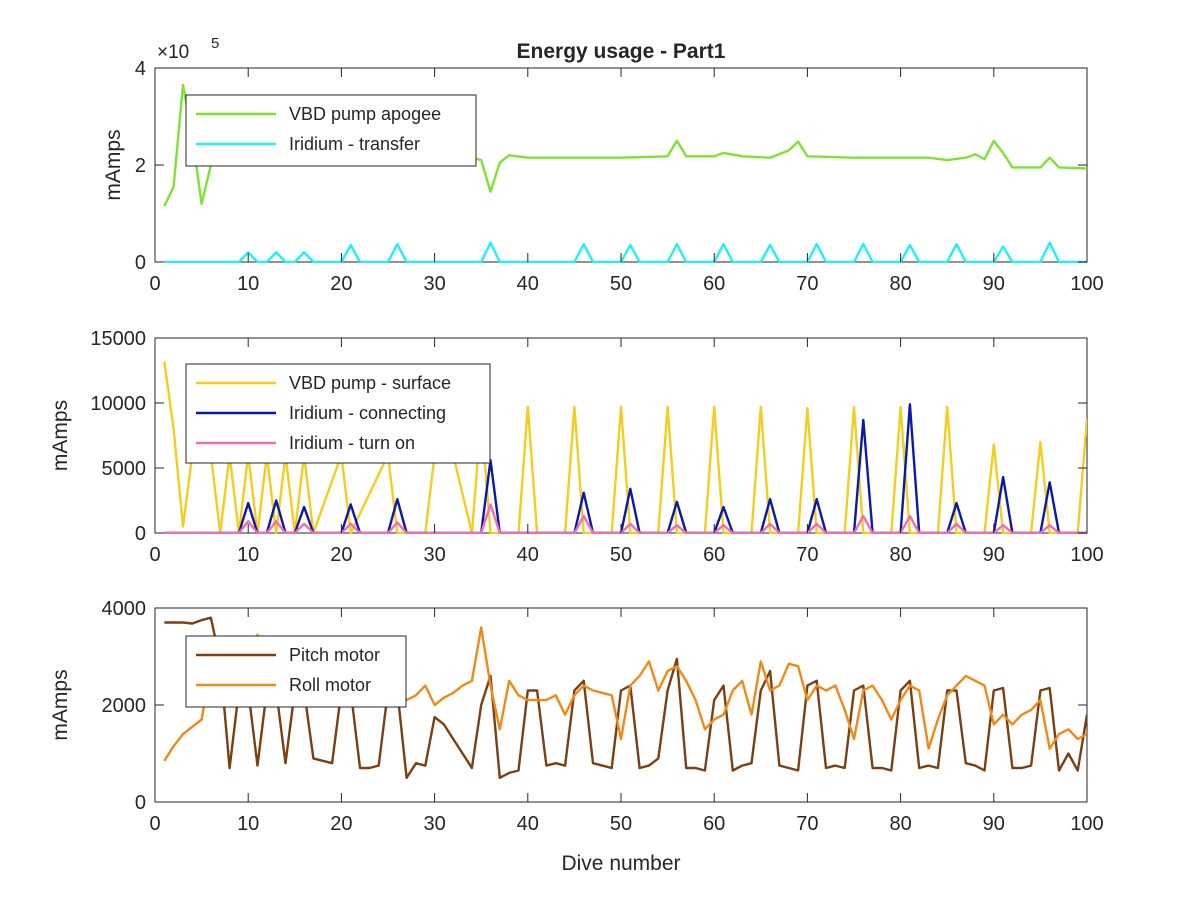 The width and height of the screenshot is (1200, 900). Describe the element at coordinates (354, 144) in the screenshot. I see `legend-entry: Iridium - transfer` at that location.